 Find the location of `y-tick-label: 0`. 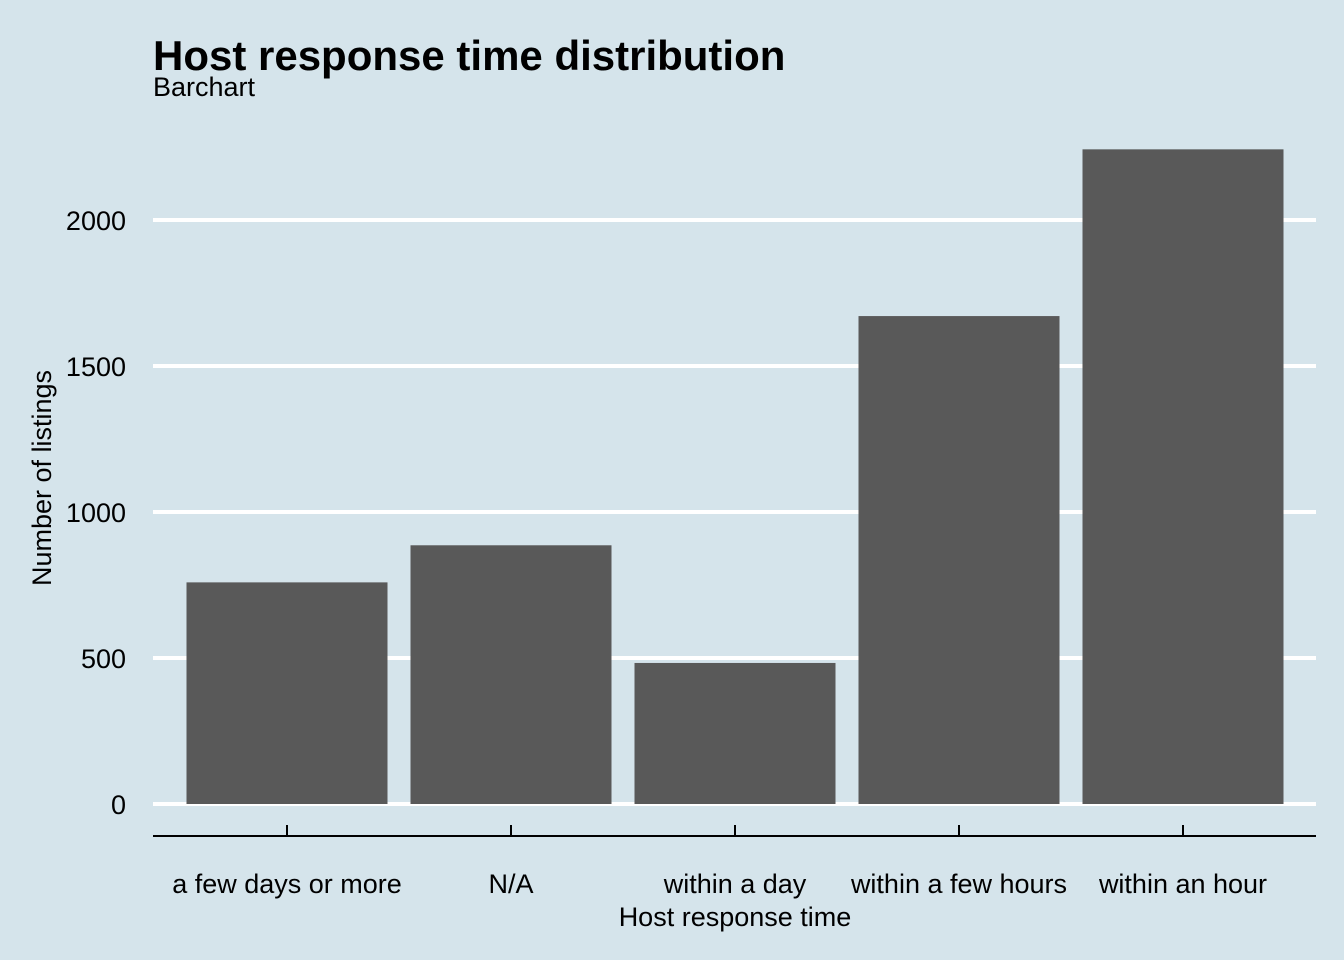

y-tick-label: 0 is located at coordinates (118, 805).